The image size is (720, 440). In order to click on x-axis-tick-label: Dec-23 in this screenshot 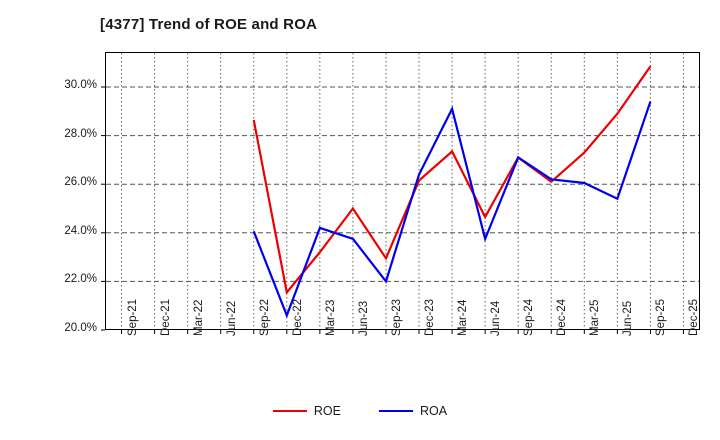, I will do `click(430, 317)`.